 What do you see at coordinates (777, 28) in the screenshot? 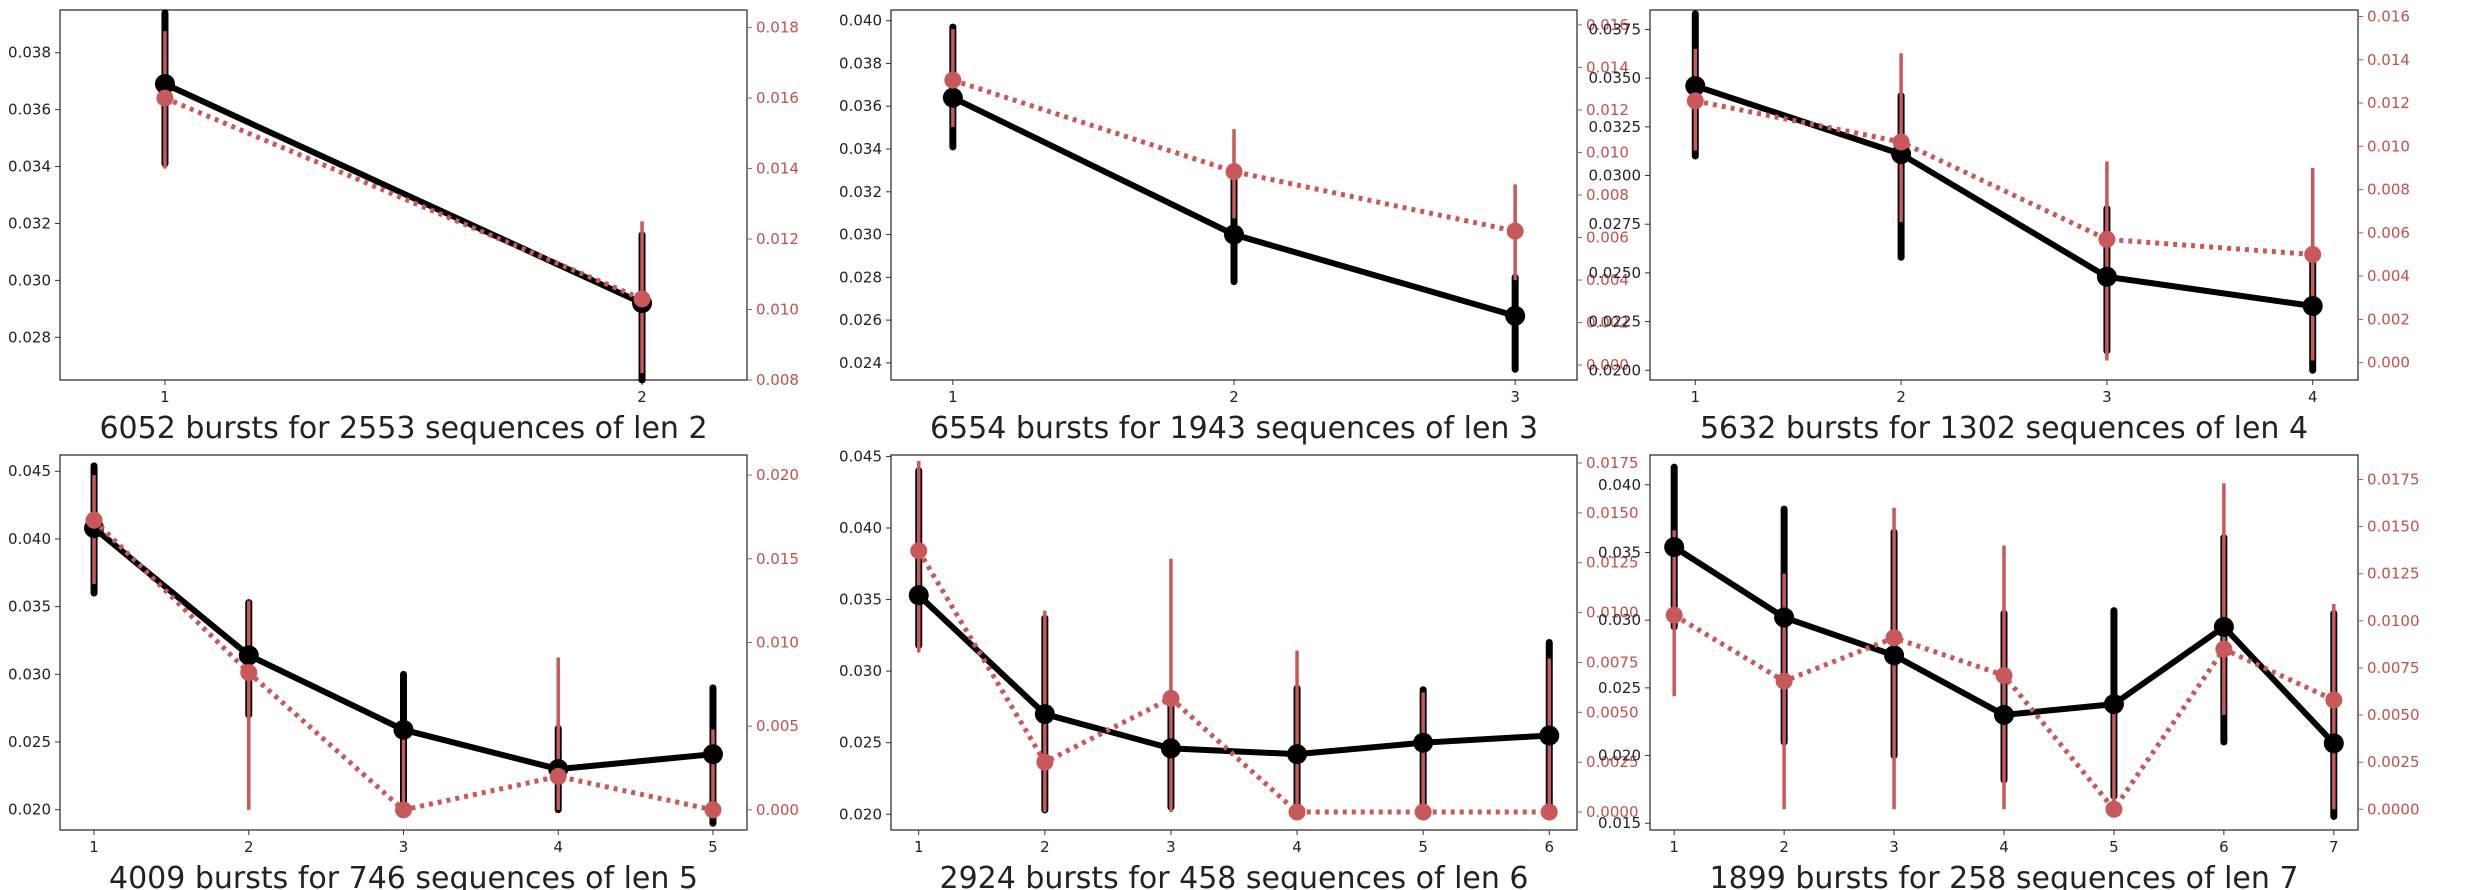
I see `right-tick-label: 0.018` at bounding box center [777, 28].